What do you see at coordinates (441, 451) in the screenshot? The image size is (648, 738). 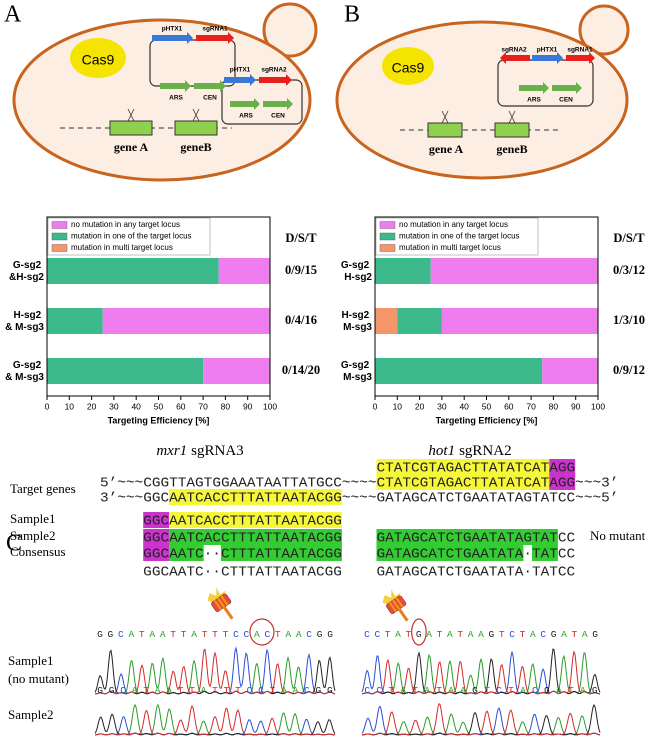 I see `gene-name: hot1` at bounding box center [441, 451].